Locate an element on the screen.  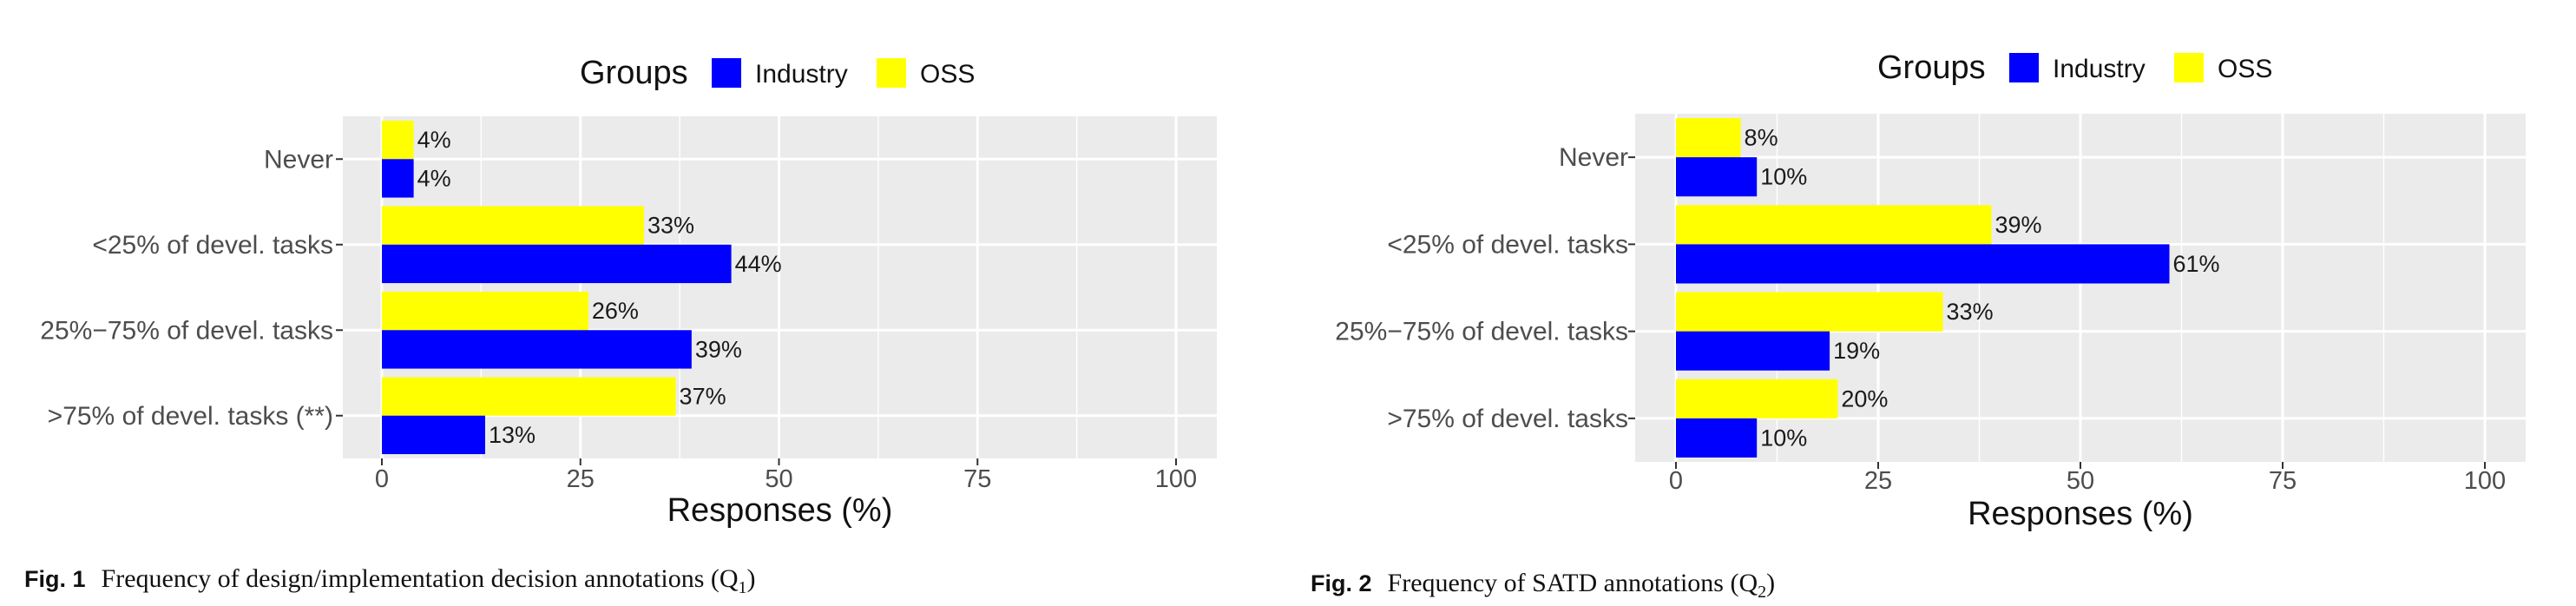
figure-2-caption-sub: 2 is located at coordinates (1762, 592).